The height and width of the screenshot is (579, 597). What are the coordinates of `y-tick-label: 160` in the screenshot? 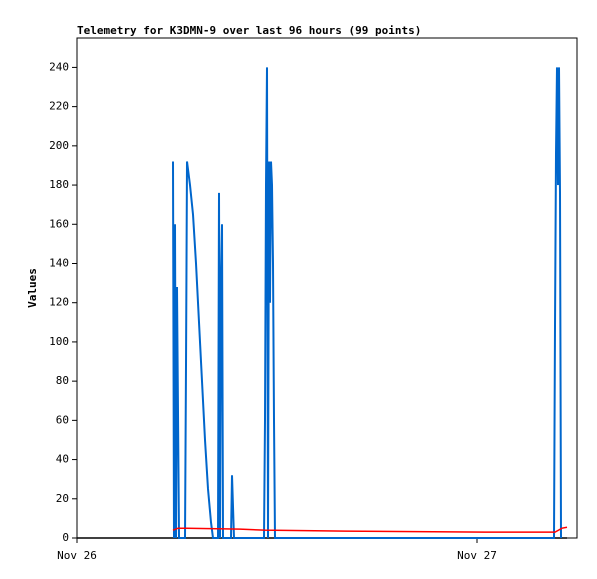 It's located at (59, 223).